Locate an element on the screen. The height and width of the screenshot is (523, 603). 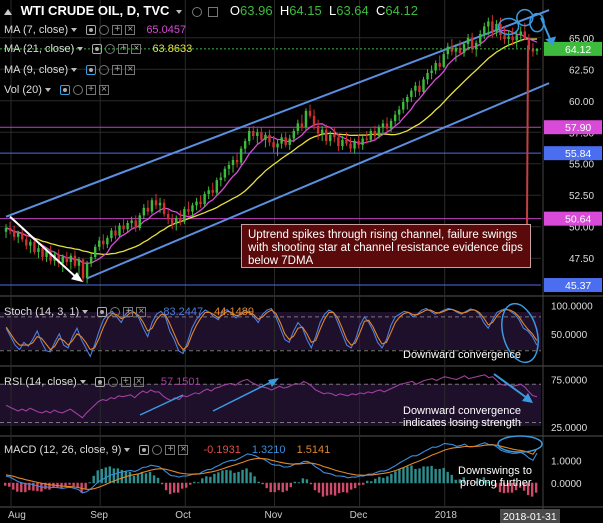
symbol-dropdown-icon is located at coordinates (179, 11).